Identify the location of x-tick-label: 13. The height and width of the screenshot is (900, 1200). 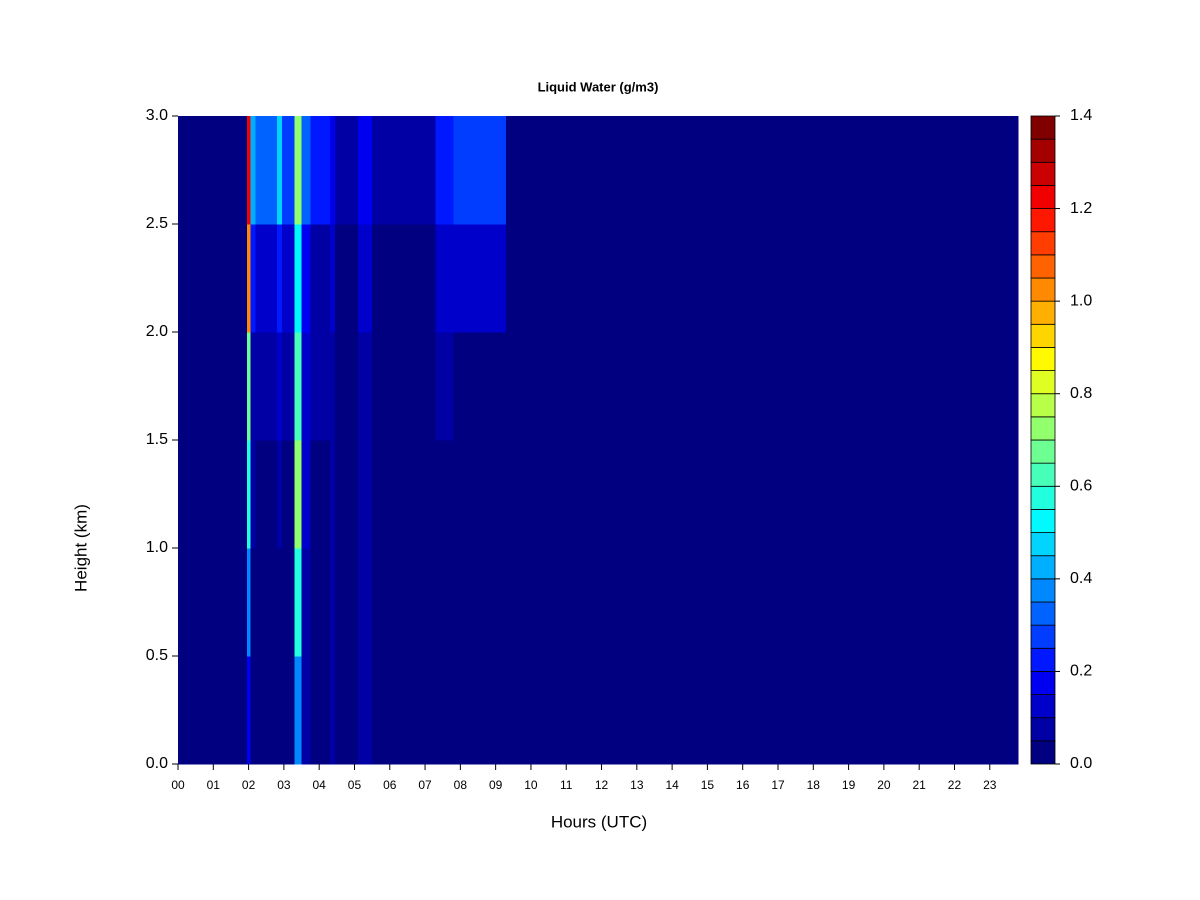
(637, 785).